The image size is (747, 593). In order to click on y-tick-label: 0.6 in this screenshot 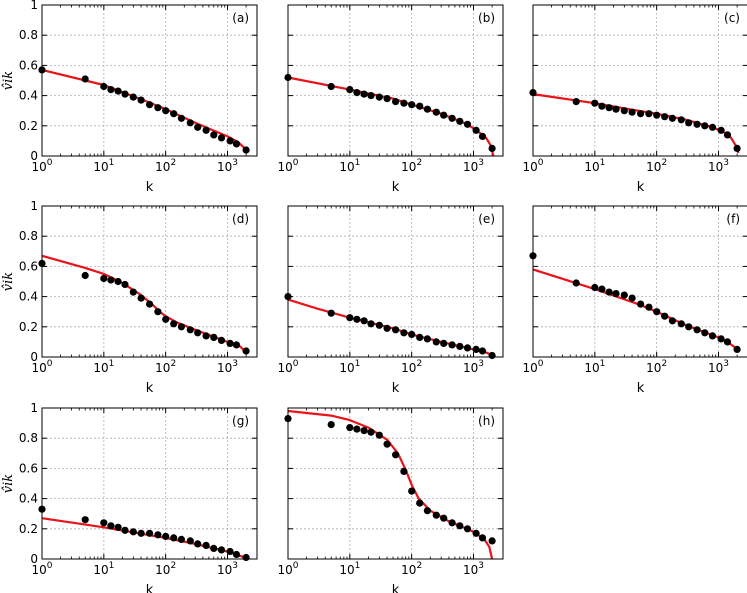, I will do `click(28, 468)`.